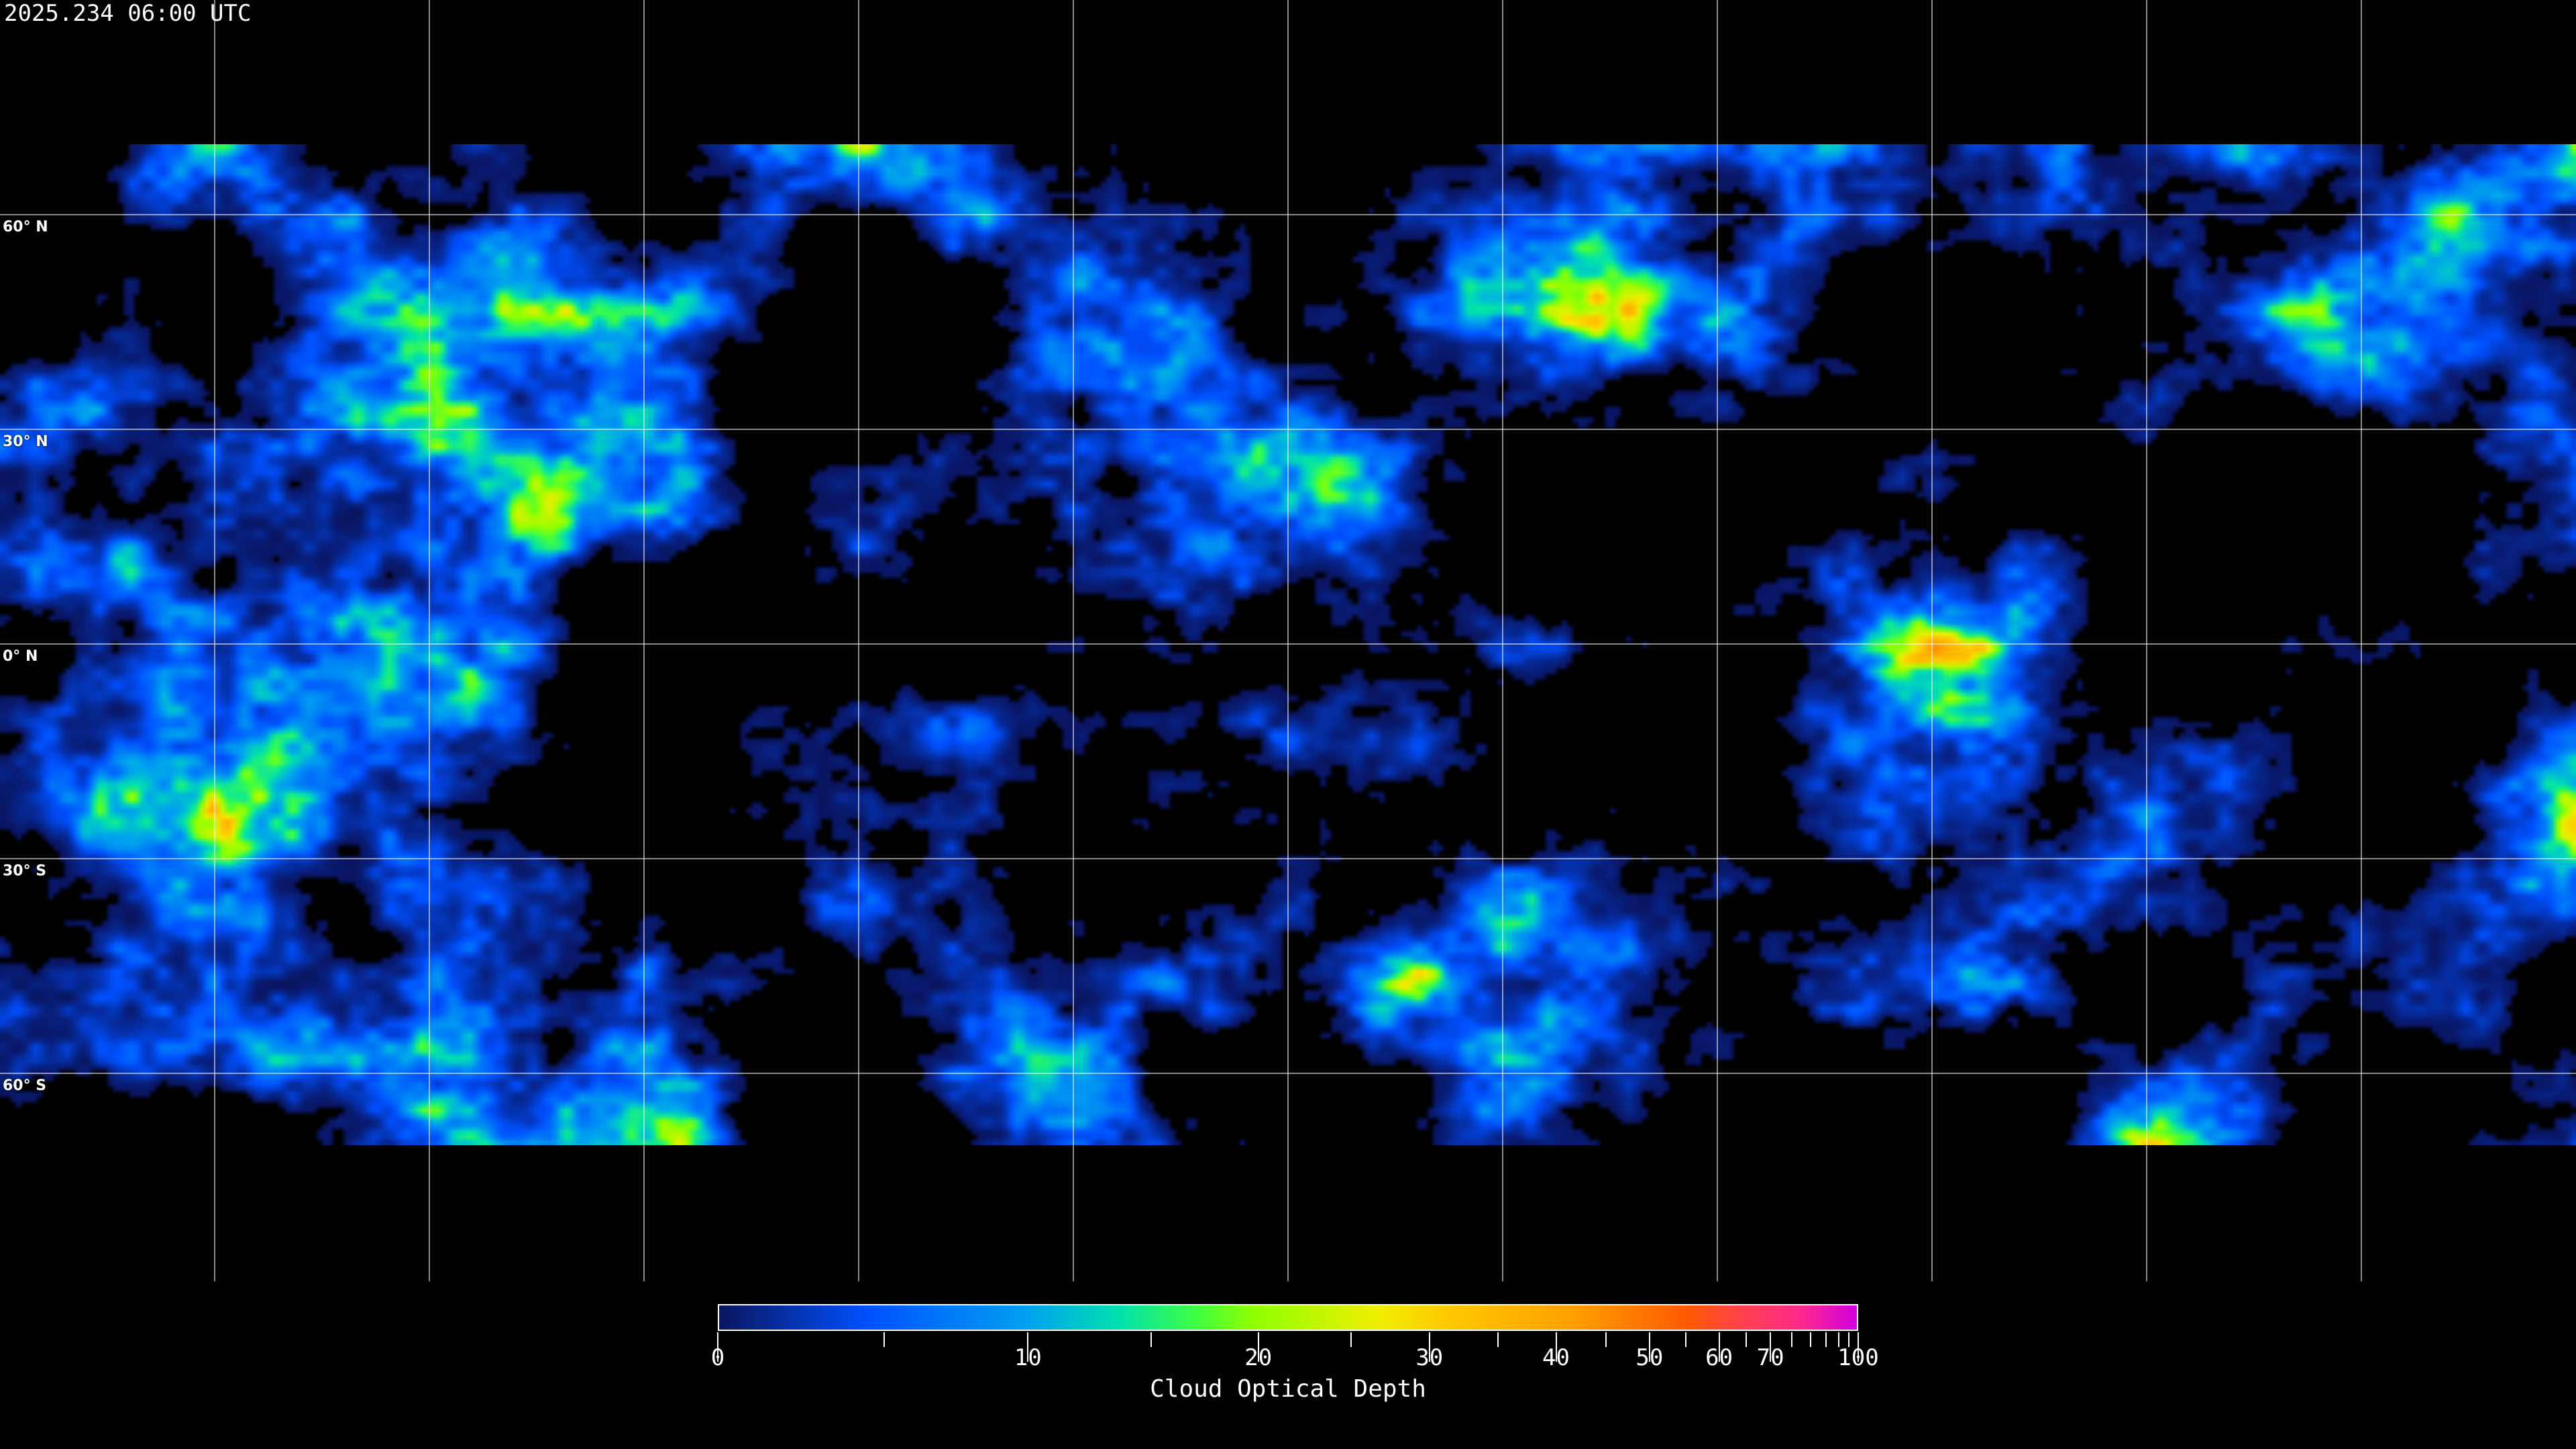  I want to click on colorbar-tick-label: 70, so click(1770, 1357).